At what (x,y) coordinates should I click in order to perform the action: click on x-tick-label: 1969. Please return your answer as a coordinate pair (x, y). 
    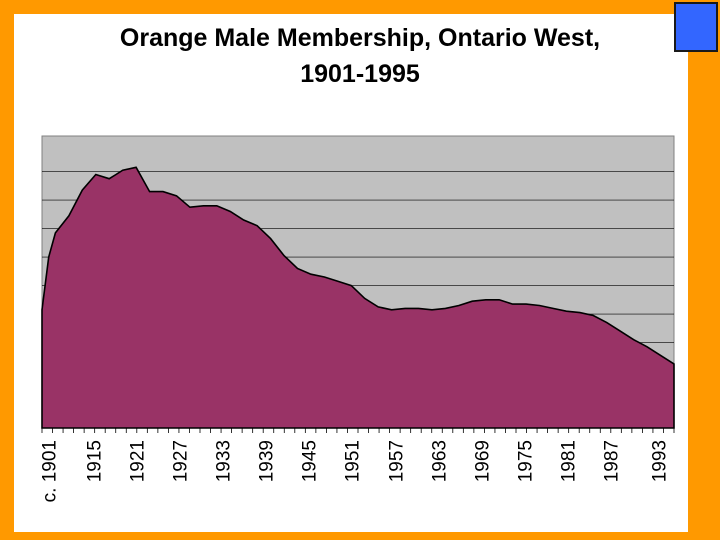
    Looking at the image, I should click on (483, 461).